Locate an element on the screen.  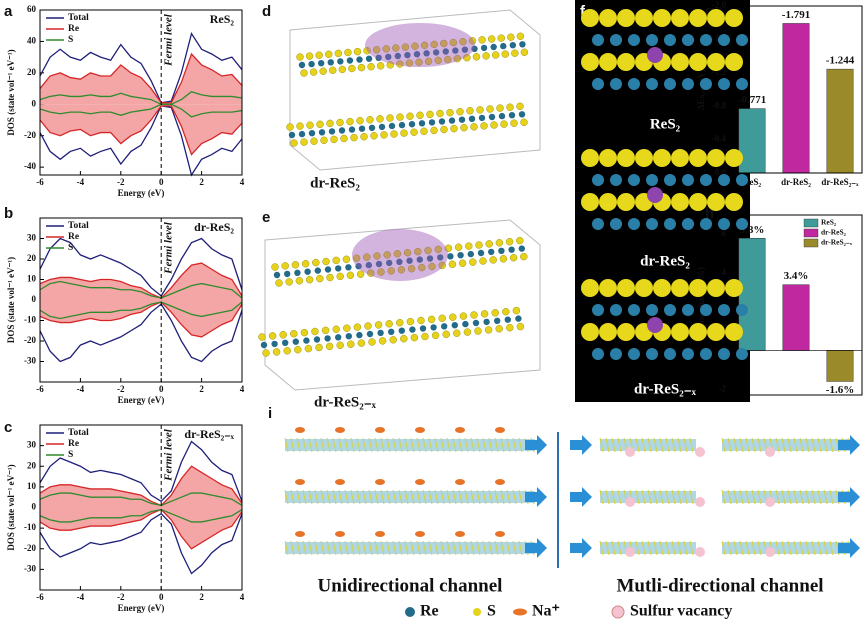
y-tick-label: -10 is located at coordinates (30, 527).